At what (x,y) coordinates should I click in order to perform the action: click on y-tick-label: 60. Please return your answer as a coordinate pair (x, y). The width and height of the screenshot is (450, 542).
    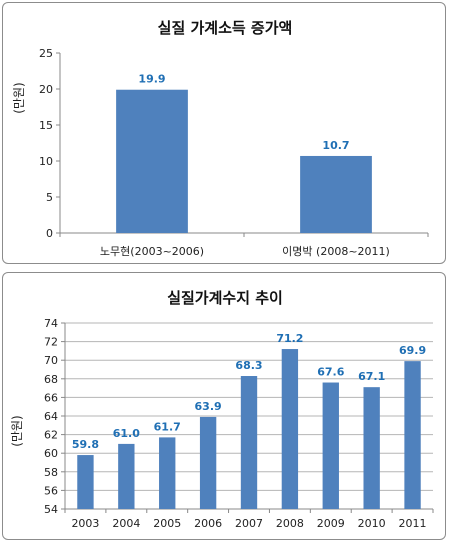
    Looking at the image, I should click on (51, 453).